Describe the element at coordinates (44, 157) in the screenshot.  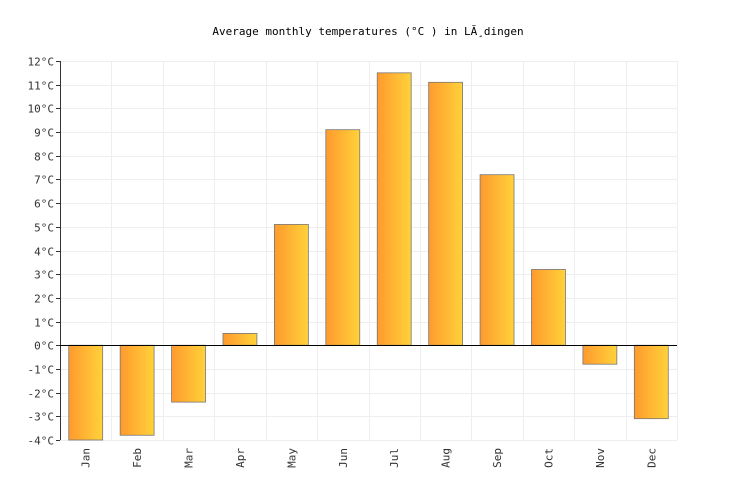
I see `y-tick-label: 8°C` at that location.